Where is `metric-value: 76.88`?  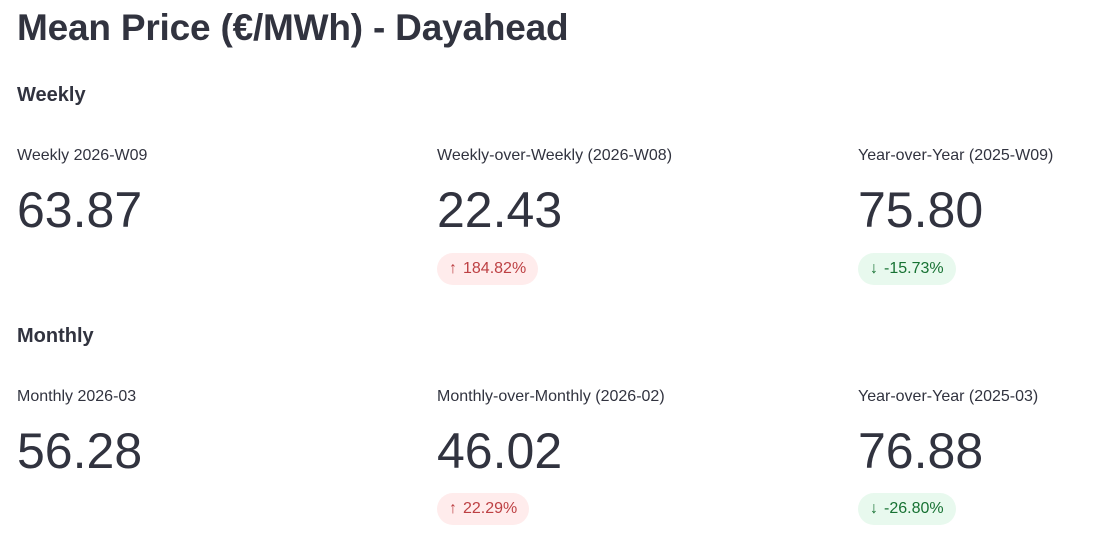 metric-value: 76.88 is located at coordinates (921, 450).